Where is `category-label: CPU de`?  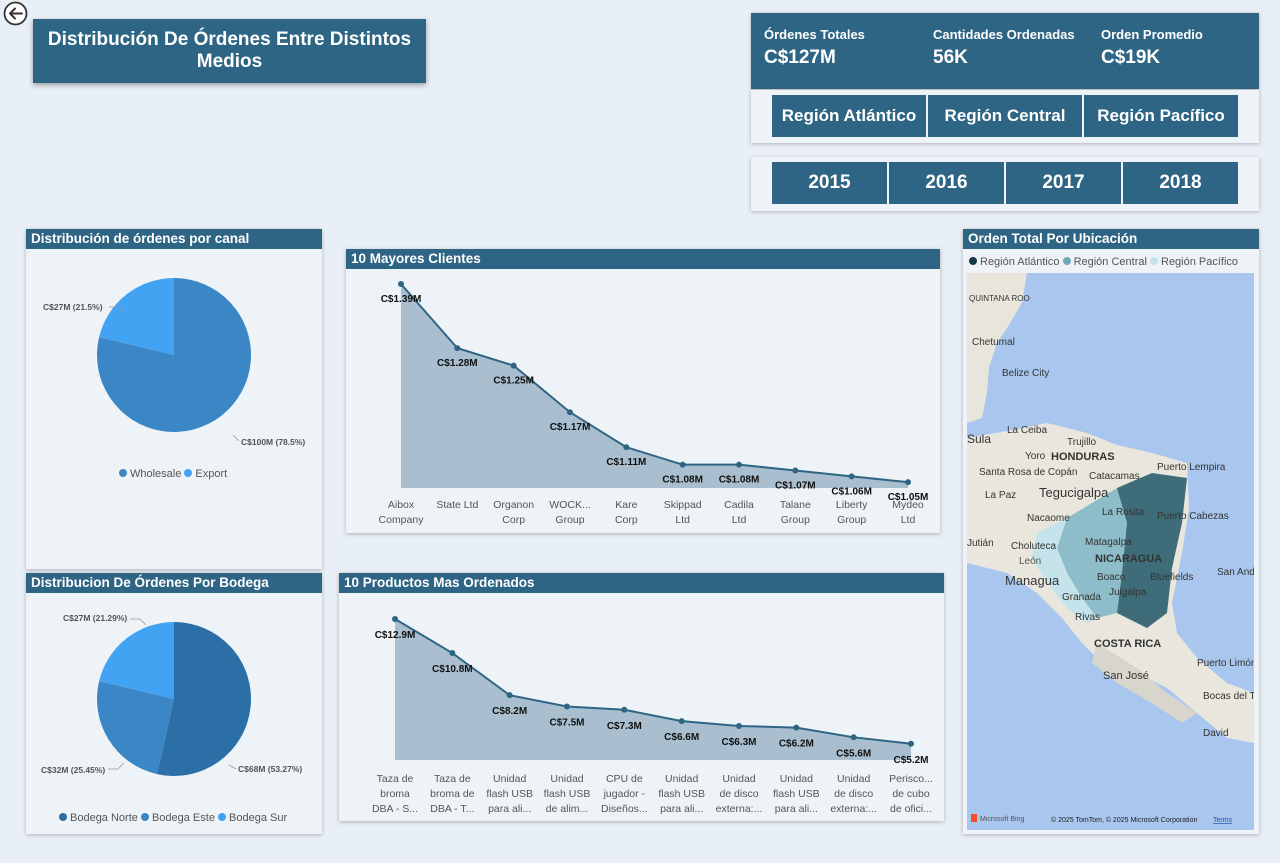
category-label: CPU de is located at coordinates (624, 779).